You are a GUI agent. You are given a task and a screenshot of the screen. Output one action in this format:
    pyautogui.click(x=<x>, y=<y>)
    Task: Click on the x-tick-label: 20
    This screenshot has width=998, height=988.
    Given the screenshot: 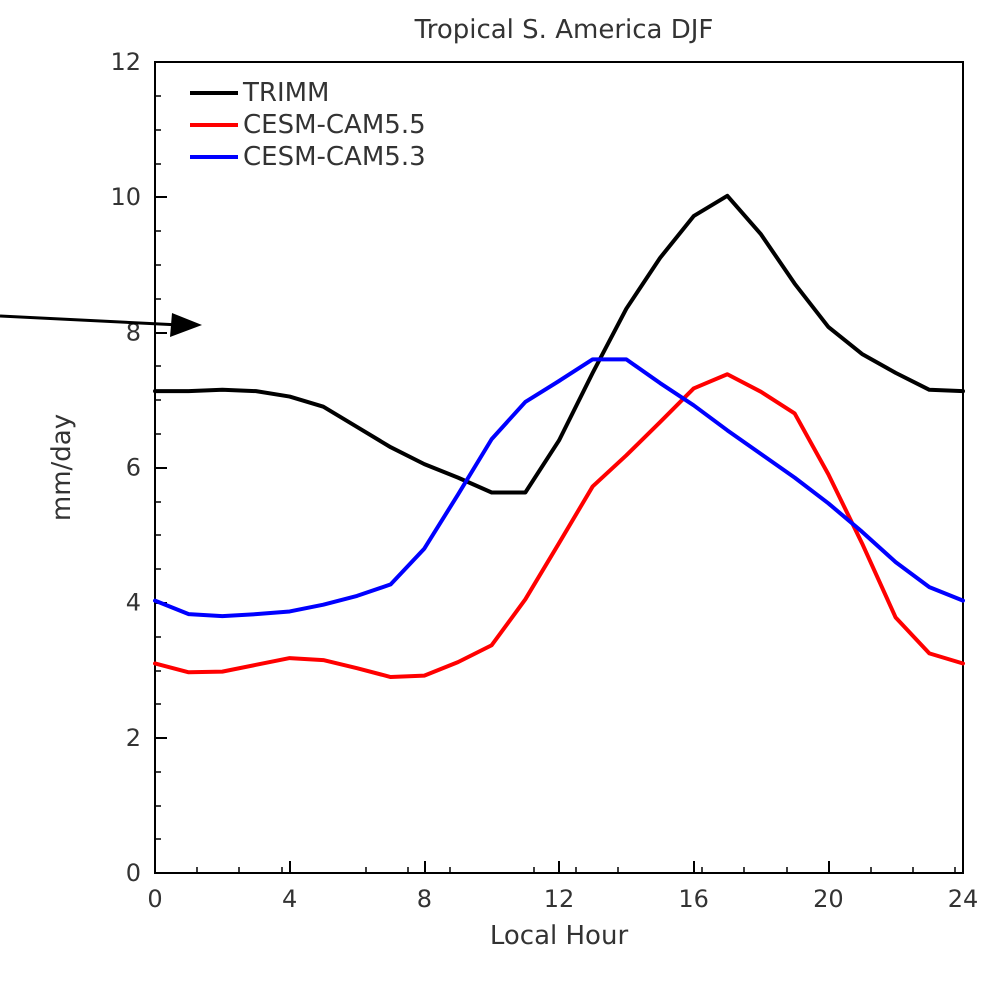 What is the action you would take?
    pyautogui.click(x=828, y=899)
    